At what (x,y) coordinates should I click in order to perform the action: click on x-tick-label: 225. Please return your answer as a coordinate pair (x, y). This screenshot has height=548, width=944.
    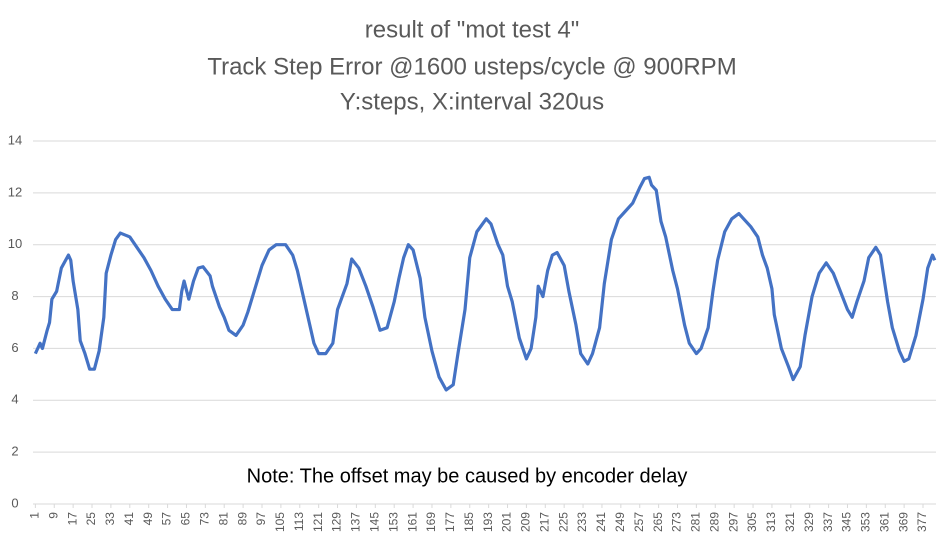
    Looking at the image, I should click on (563, 522).